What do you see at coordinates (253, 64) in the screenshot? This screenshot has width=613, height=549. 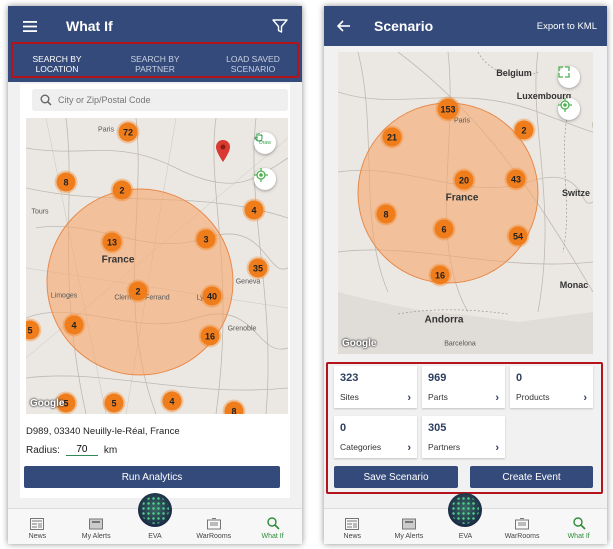 I see `tab-load-saved-scenario: LOAD SAVED SCENARIO` at bounding box center [253, 64].